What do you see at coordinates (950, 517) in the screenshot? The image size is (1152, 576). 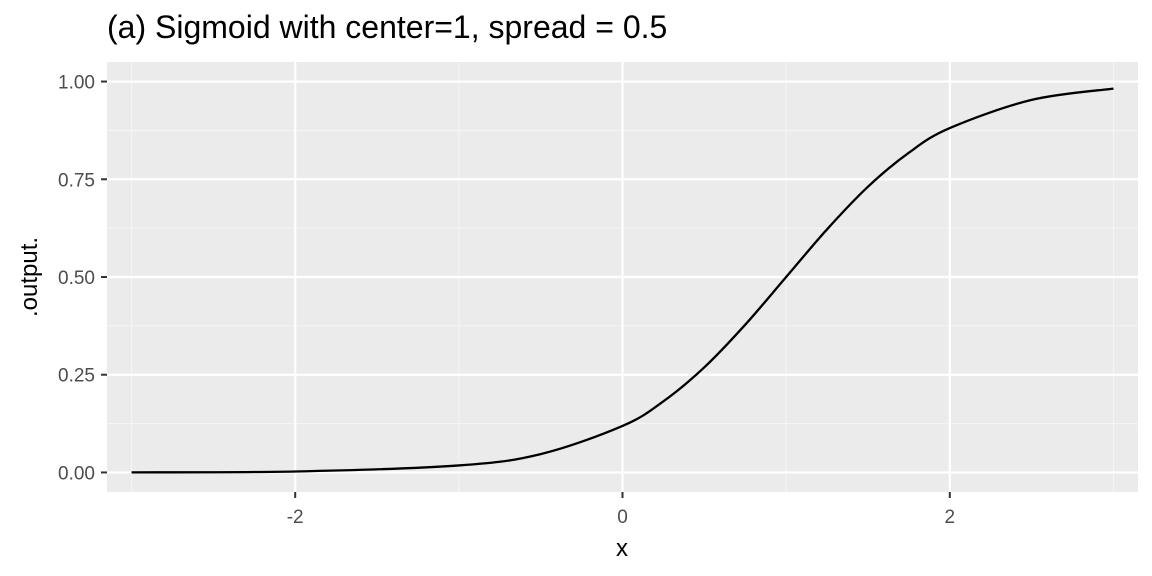 I see `x-tick-label: 2` at bounding box center [950, 517].